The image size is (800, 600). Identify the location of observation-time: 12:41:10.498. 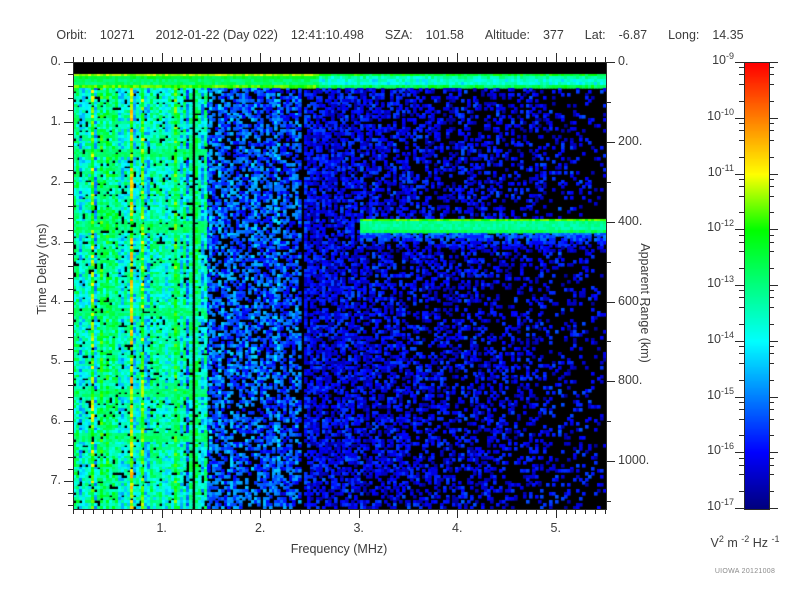
(327, 35).